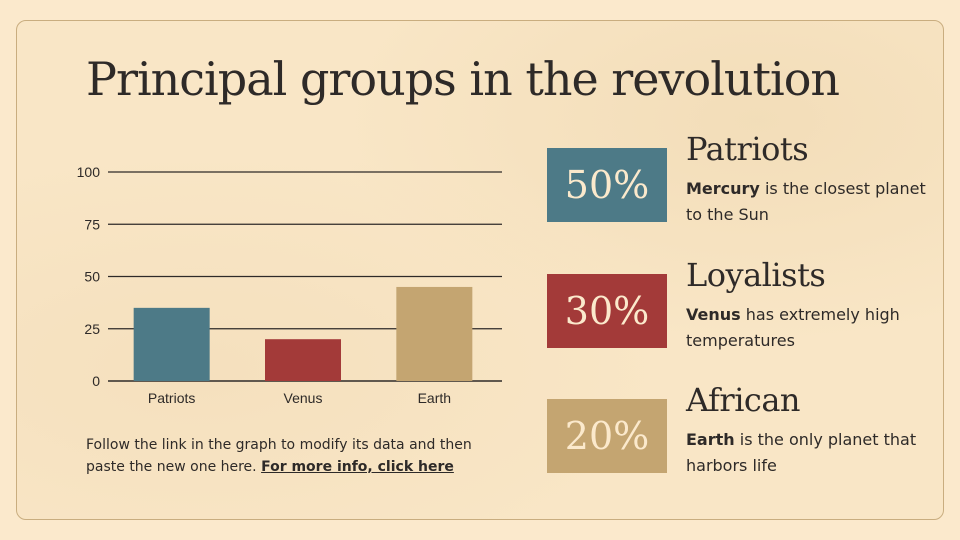 This screenshot has height=540, width=960. Describe the element at coordinates (710, 439) in the screenshot. I see `group-desc-bold: Earth` at that location.